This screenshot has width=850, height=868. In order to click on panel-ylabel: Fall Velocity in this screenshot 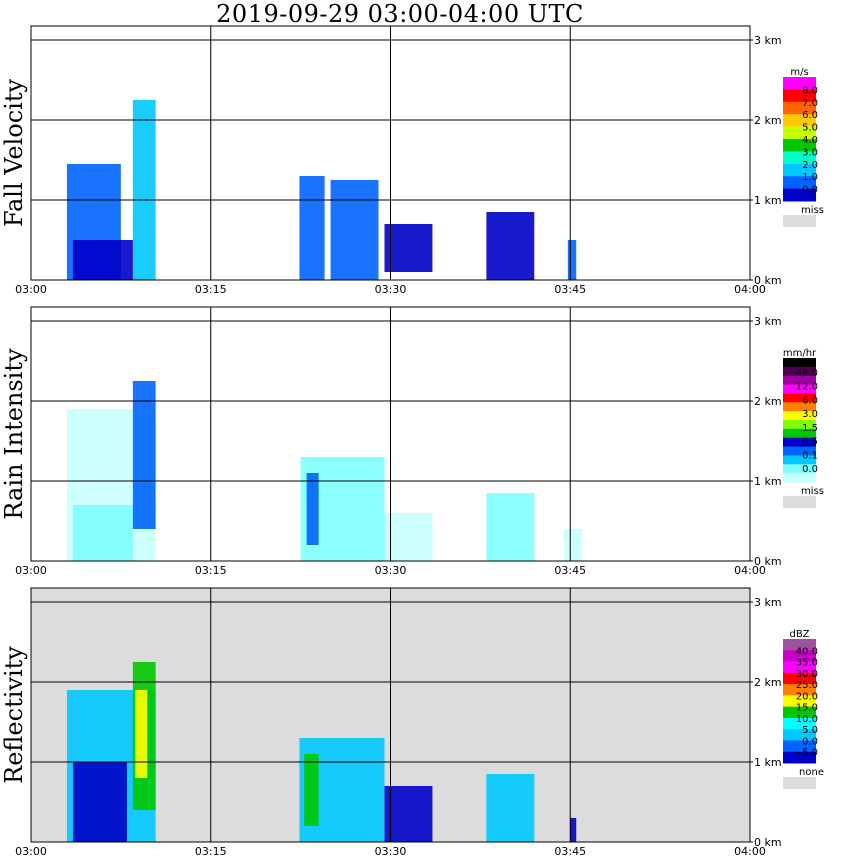, I will do `click(14, 153)`.